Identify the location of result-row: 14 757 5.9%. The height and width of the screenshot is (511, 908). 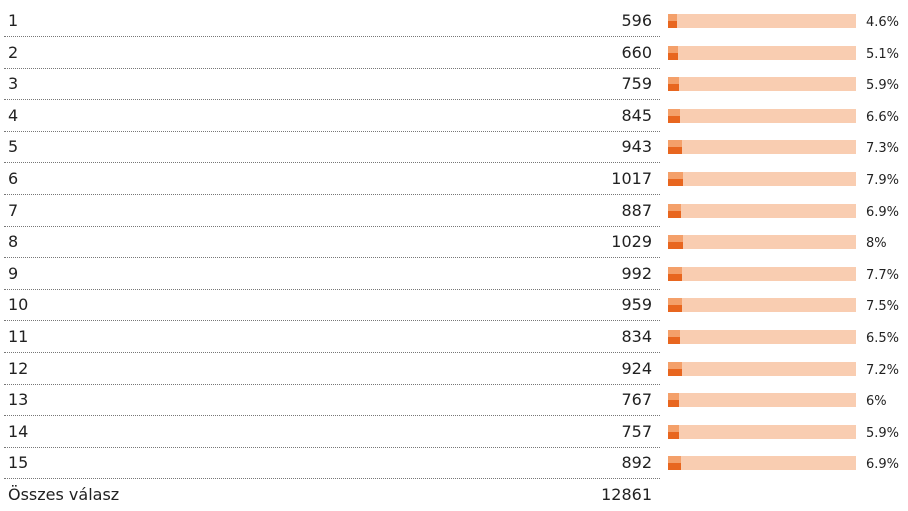
(454, 432).